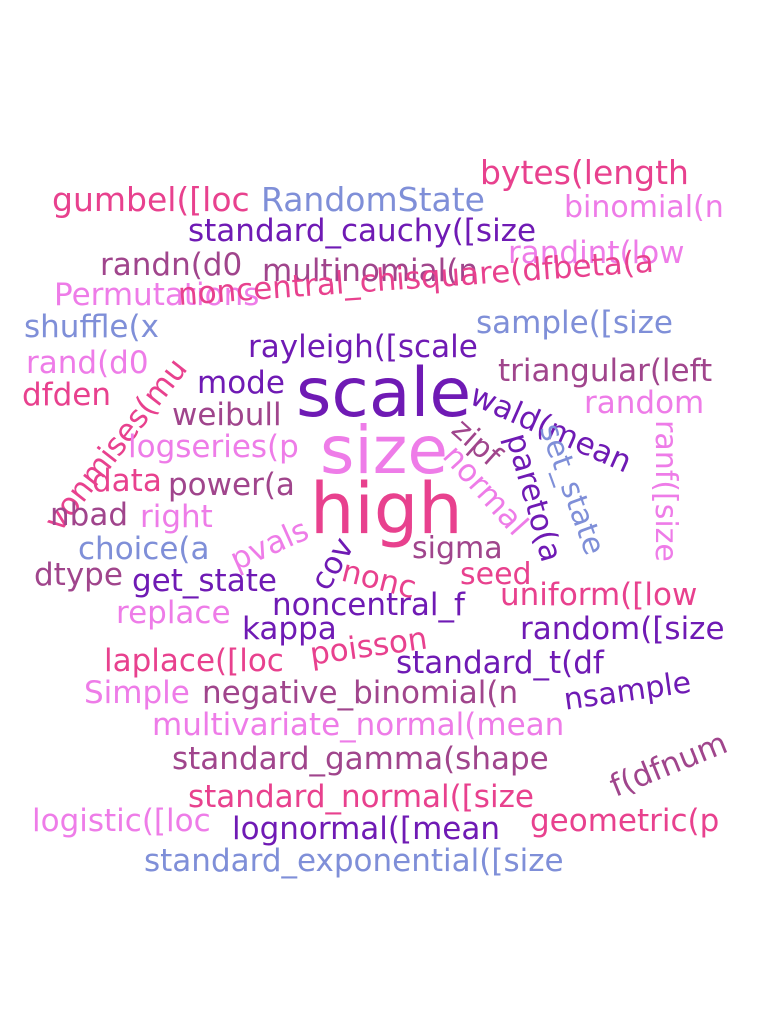 This screenshot has width=768, height=1024. I want to click on word-power: power(a, so click(231, 485).